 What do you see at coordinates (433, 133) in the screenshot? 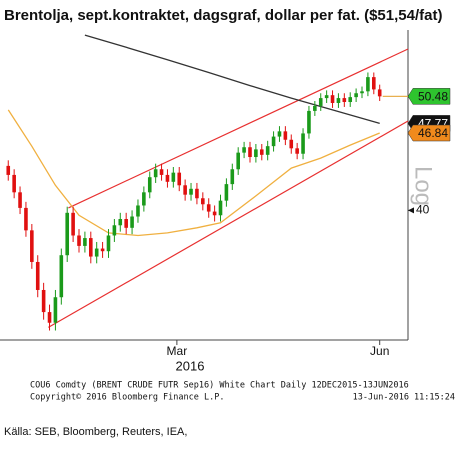
I see `price-tag-label: 46.84` at bounding box center [433, 133].